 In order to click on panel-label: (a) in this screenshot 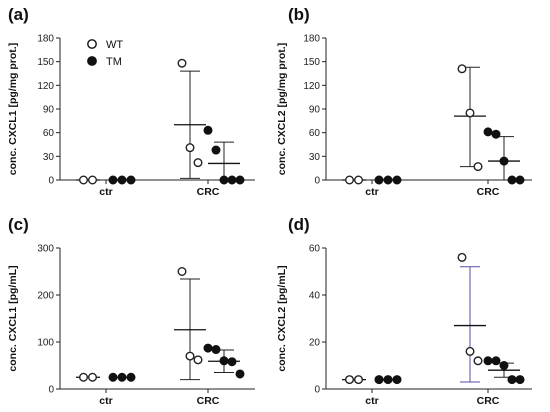, I will do `click(18, 14)`.